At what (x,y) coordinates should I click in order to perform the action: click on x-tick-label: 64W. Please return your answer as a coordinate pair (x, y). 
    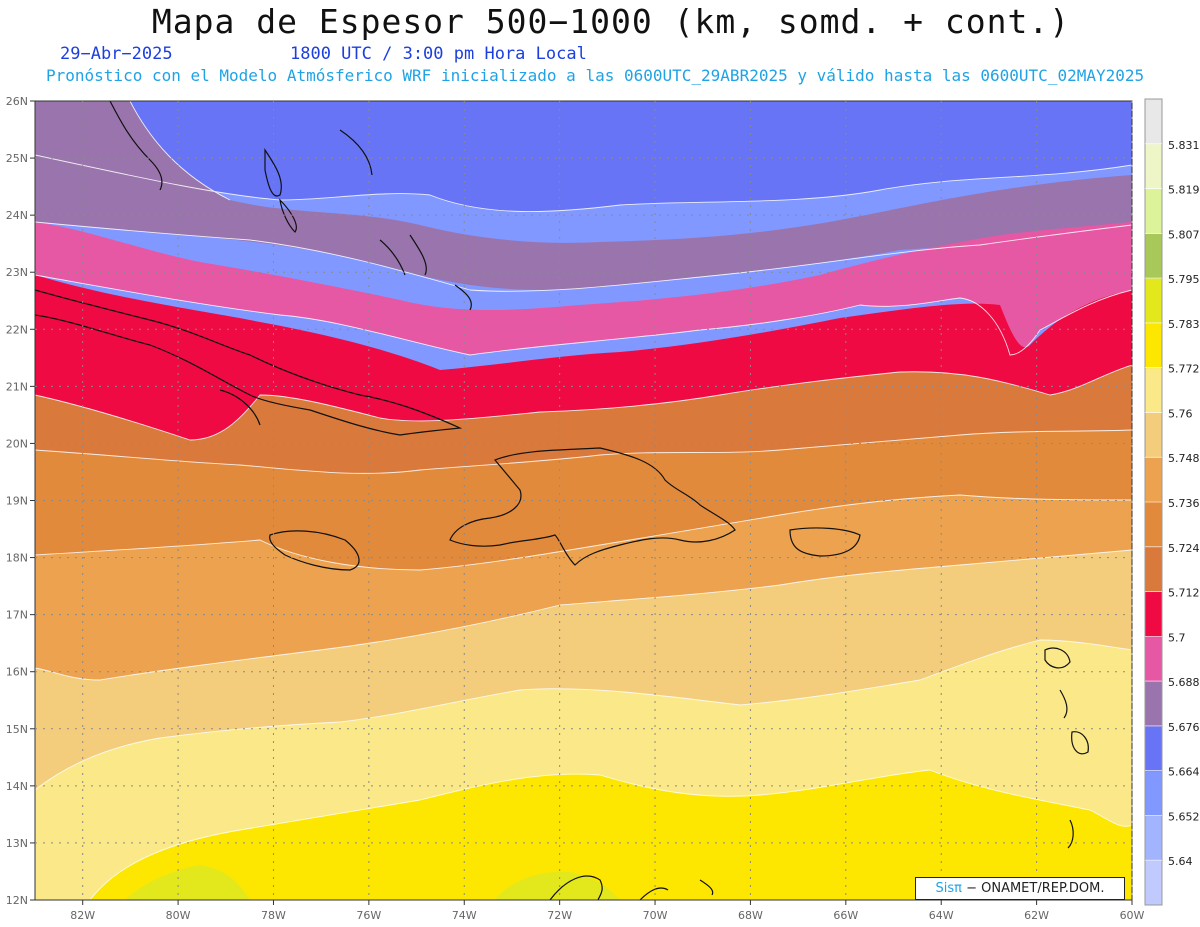
    Looking at the image, I should click on (941, 915).